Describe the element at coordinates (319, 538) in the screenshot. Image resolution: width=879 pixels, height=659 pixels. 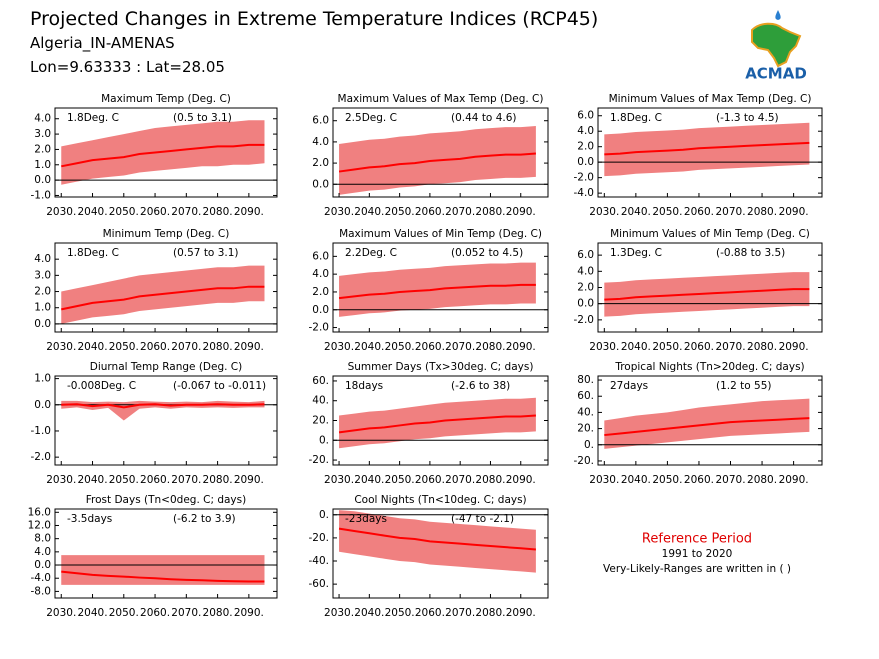
I see `y-tick-label: -20.` at that location.